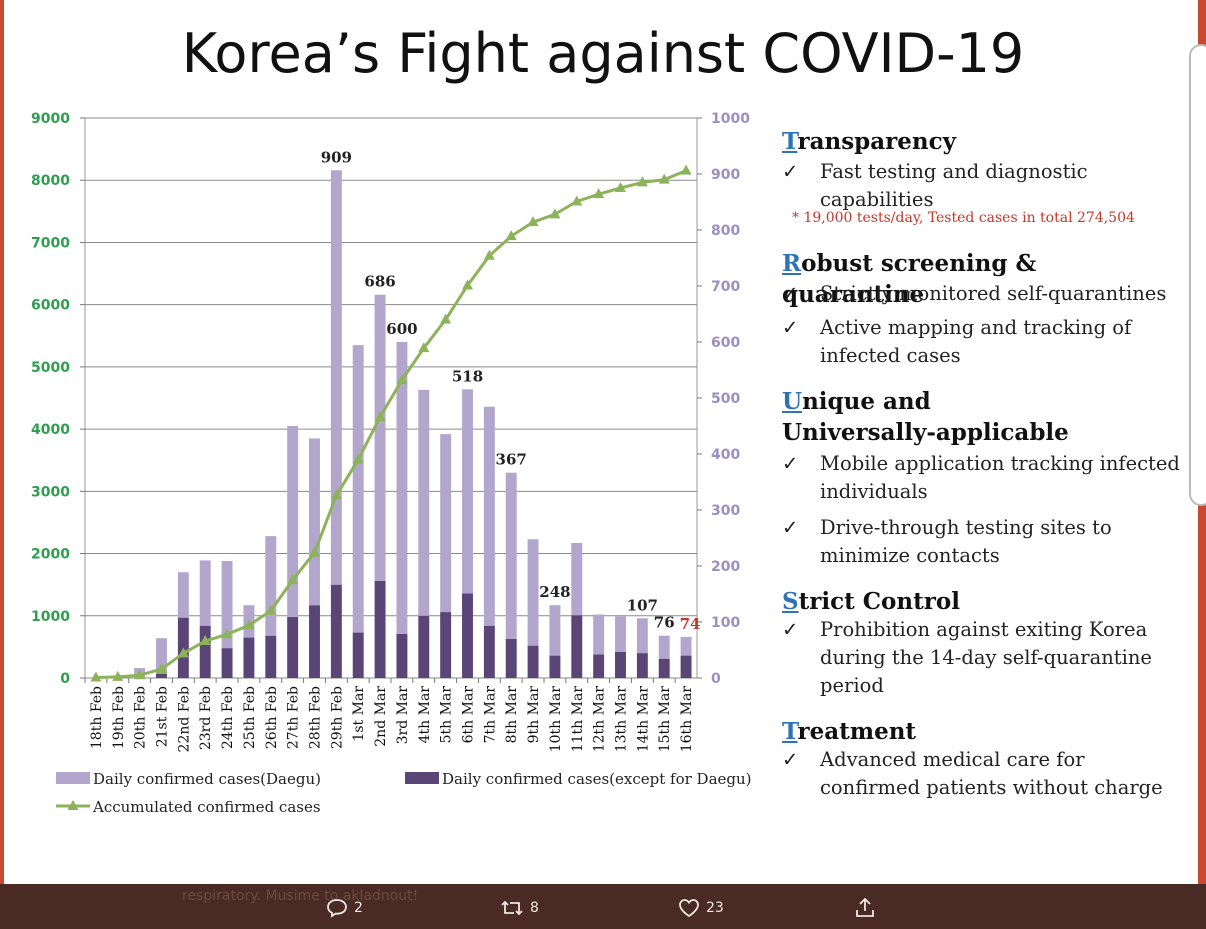 The image size is (1206, 929). Describe the element at coordinates (467, 376) in the screenshot. I see `data-label: 518` at that location.